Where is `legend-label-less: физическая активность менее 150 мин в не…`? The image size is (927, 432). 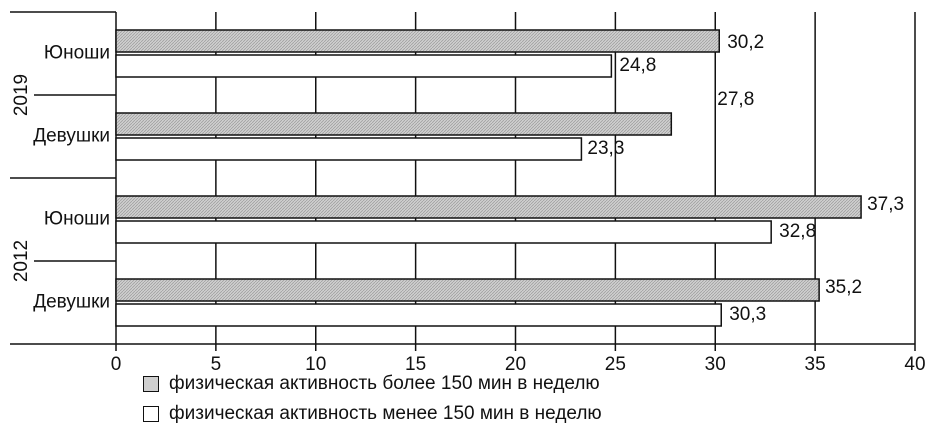 legend-label-less: физическая активность менее 150 мин в не… is located at coordinates (385, 413).